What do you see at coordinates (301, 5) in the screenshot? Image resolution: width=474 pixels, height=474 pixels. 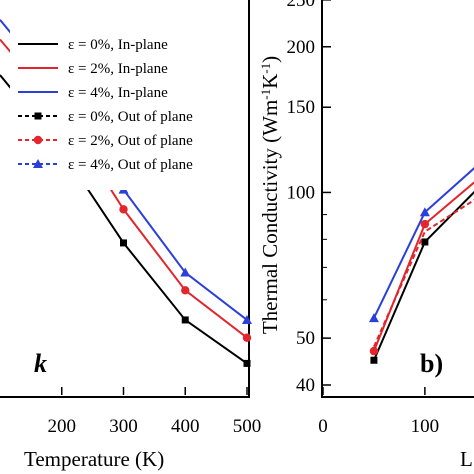 I see `panel-b-ytick-label-5: 250` at bounding box center [301, 5].